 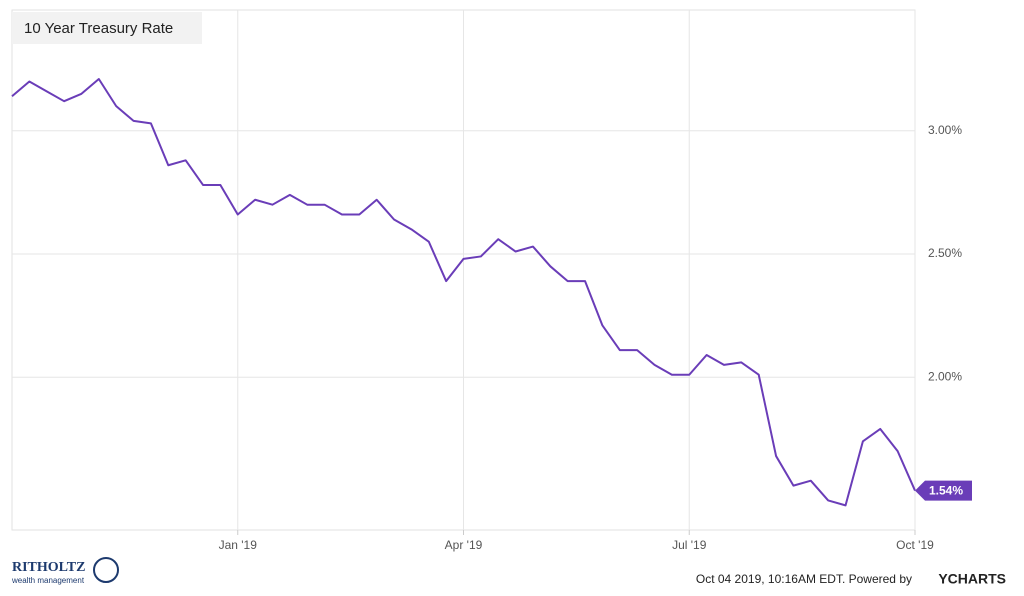 I want to click on x-tick-label: Jul '19, so click(x=689, y=545).